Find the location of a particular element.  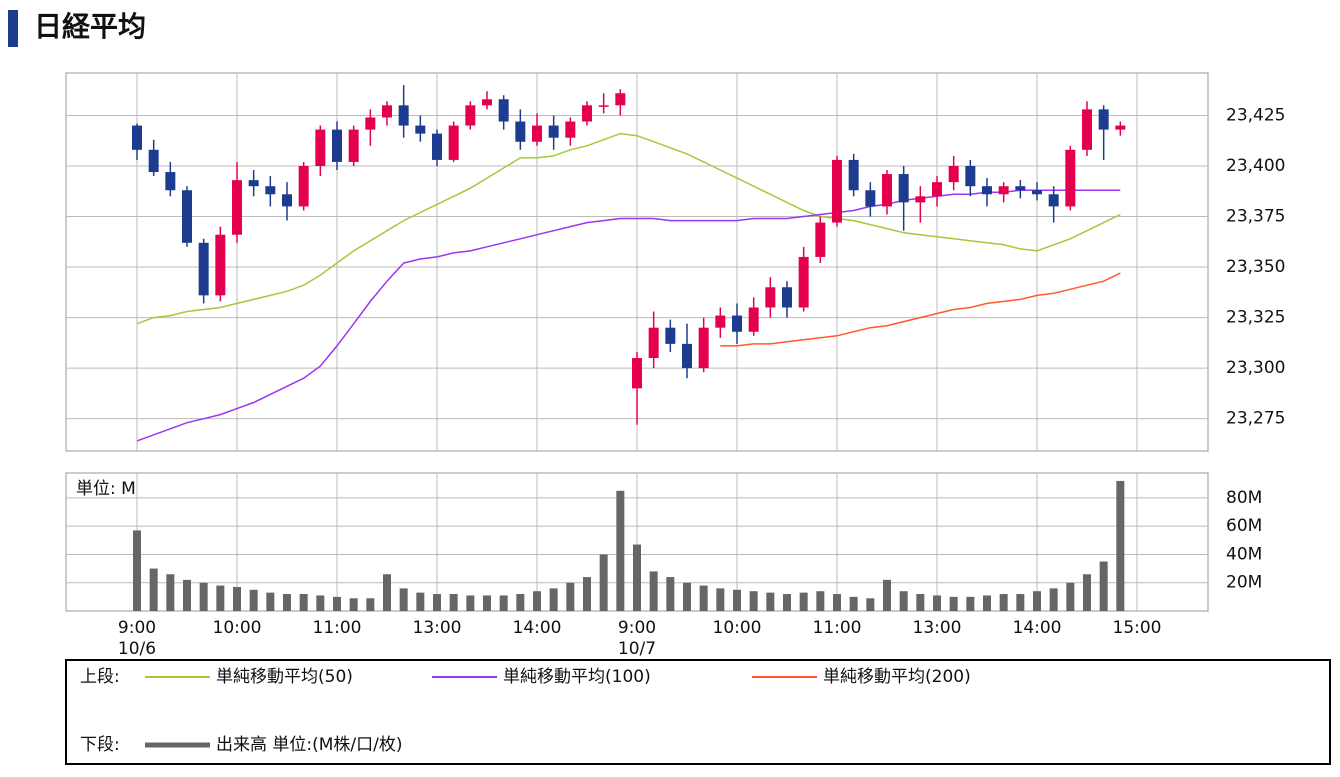

y-tick-label: 23,375 is located at coordinates (1255, 217).